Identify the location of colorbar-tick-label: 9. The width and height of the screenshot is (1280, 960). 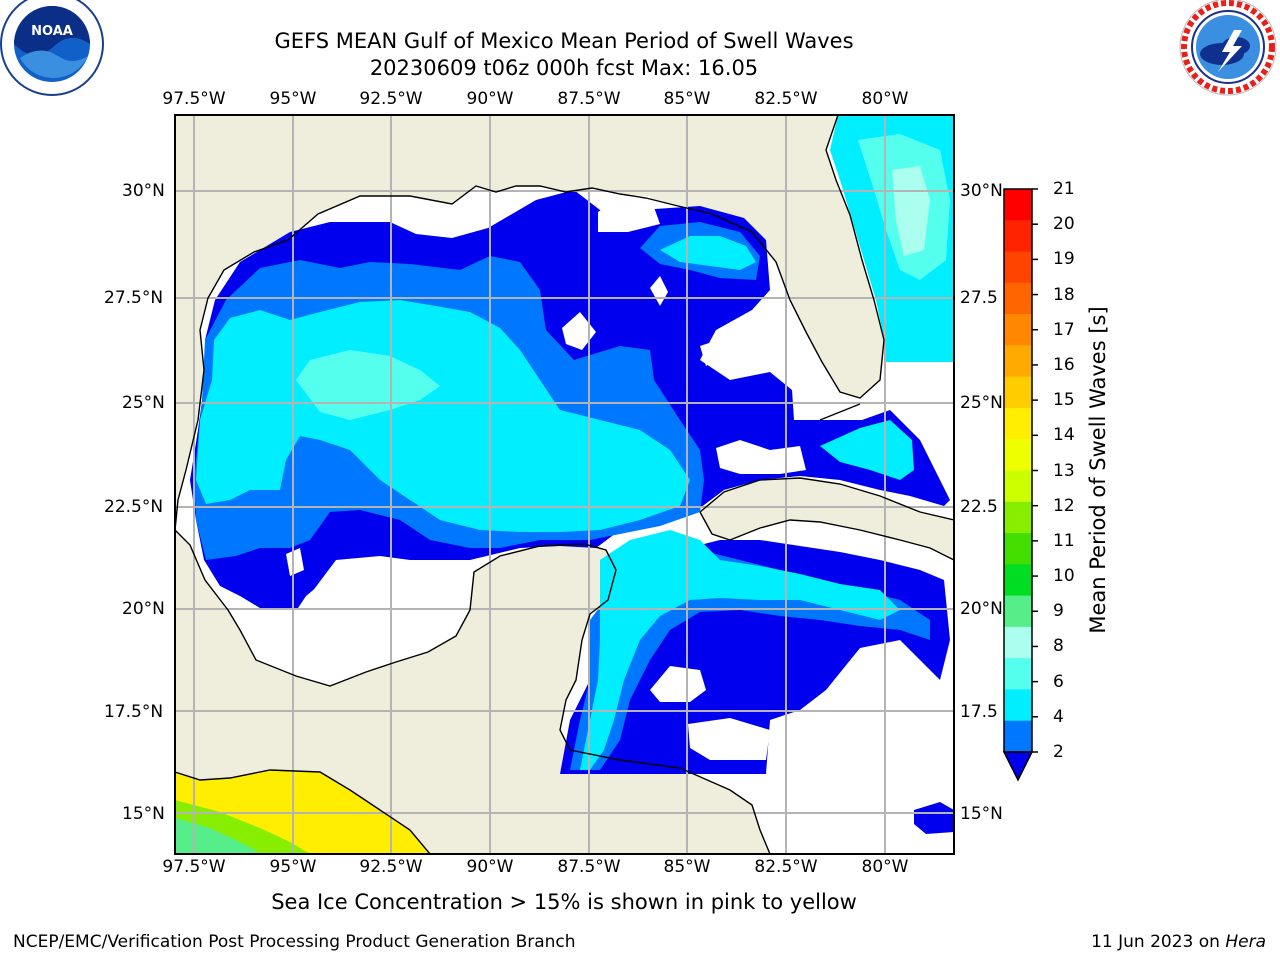
(1058, 611).